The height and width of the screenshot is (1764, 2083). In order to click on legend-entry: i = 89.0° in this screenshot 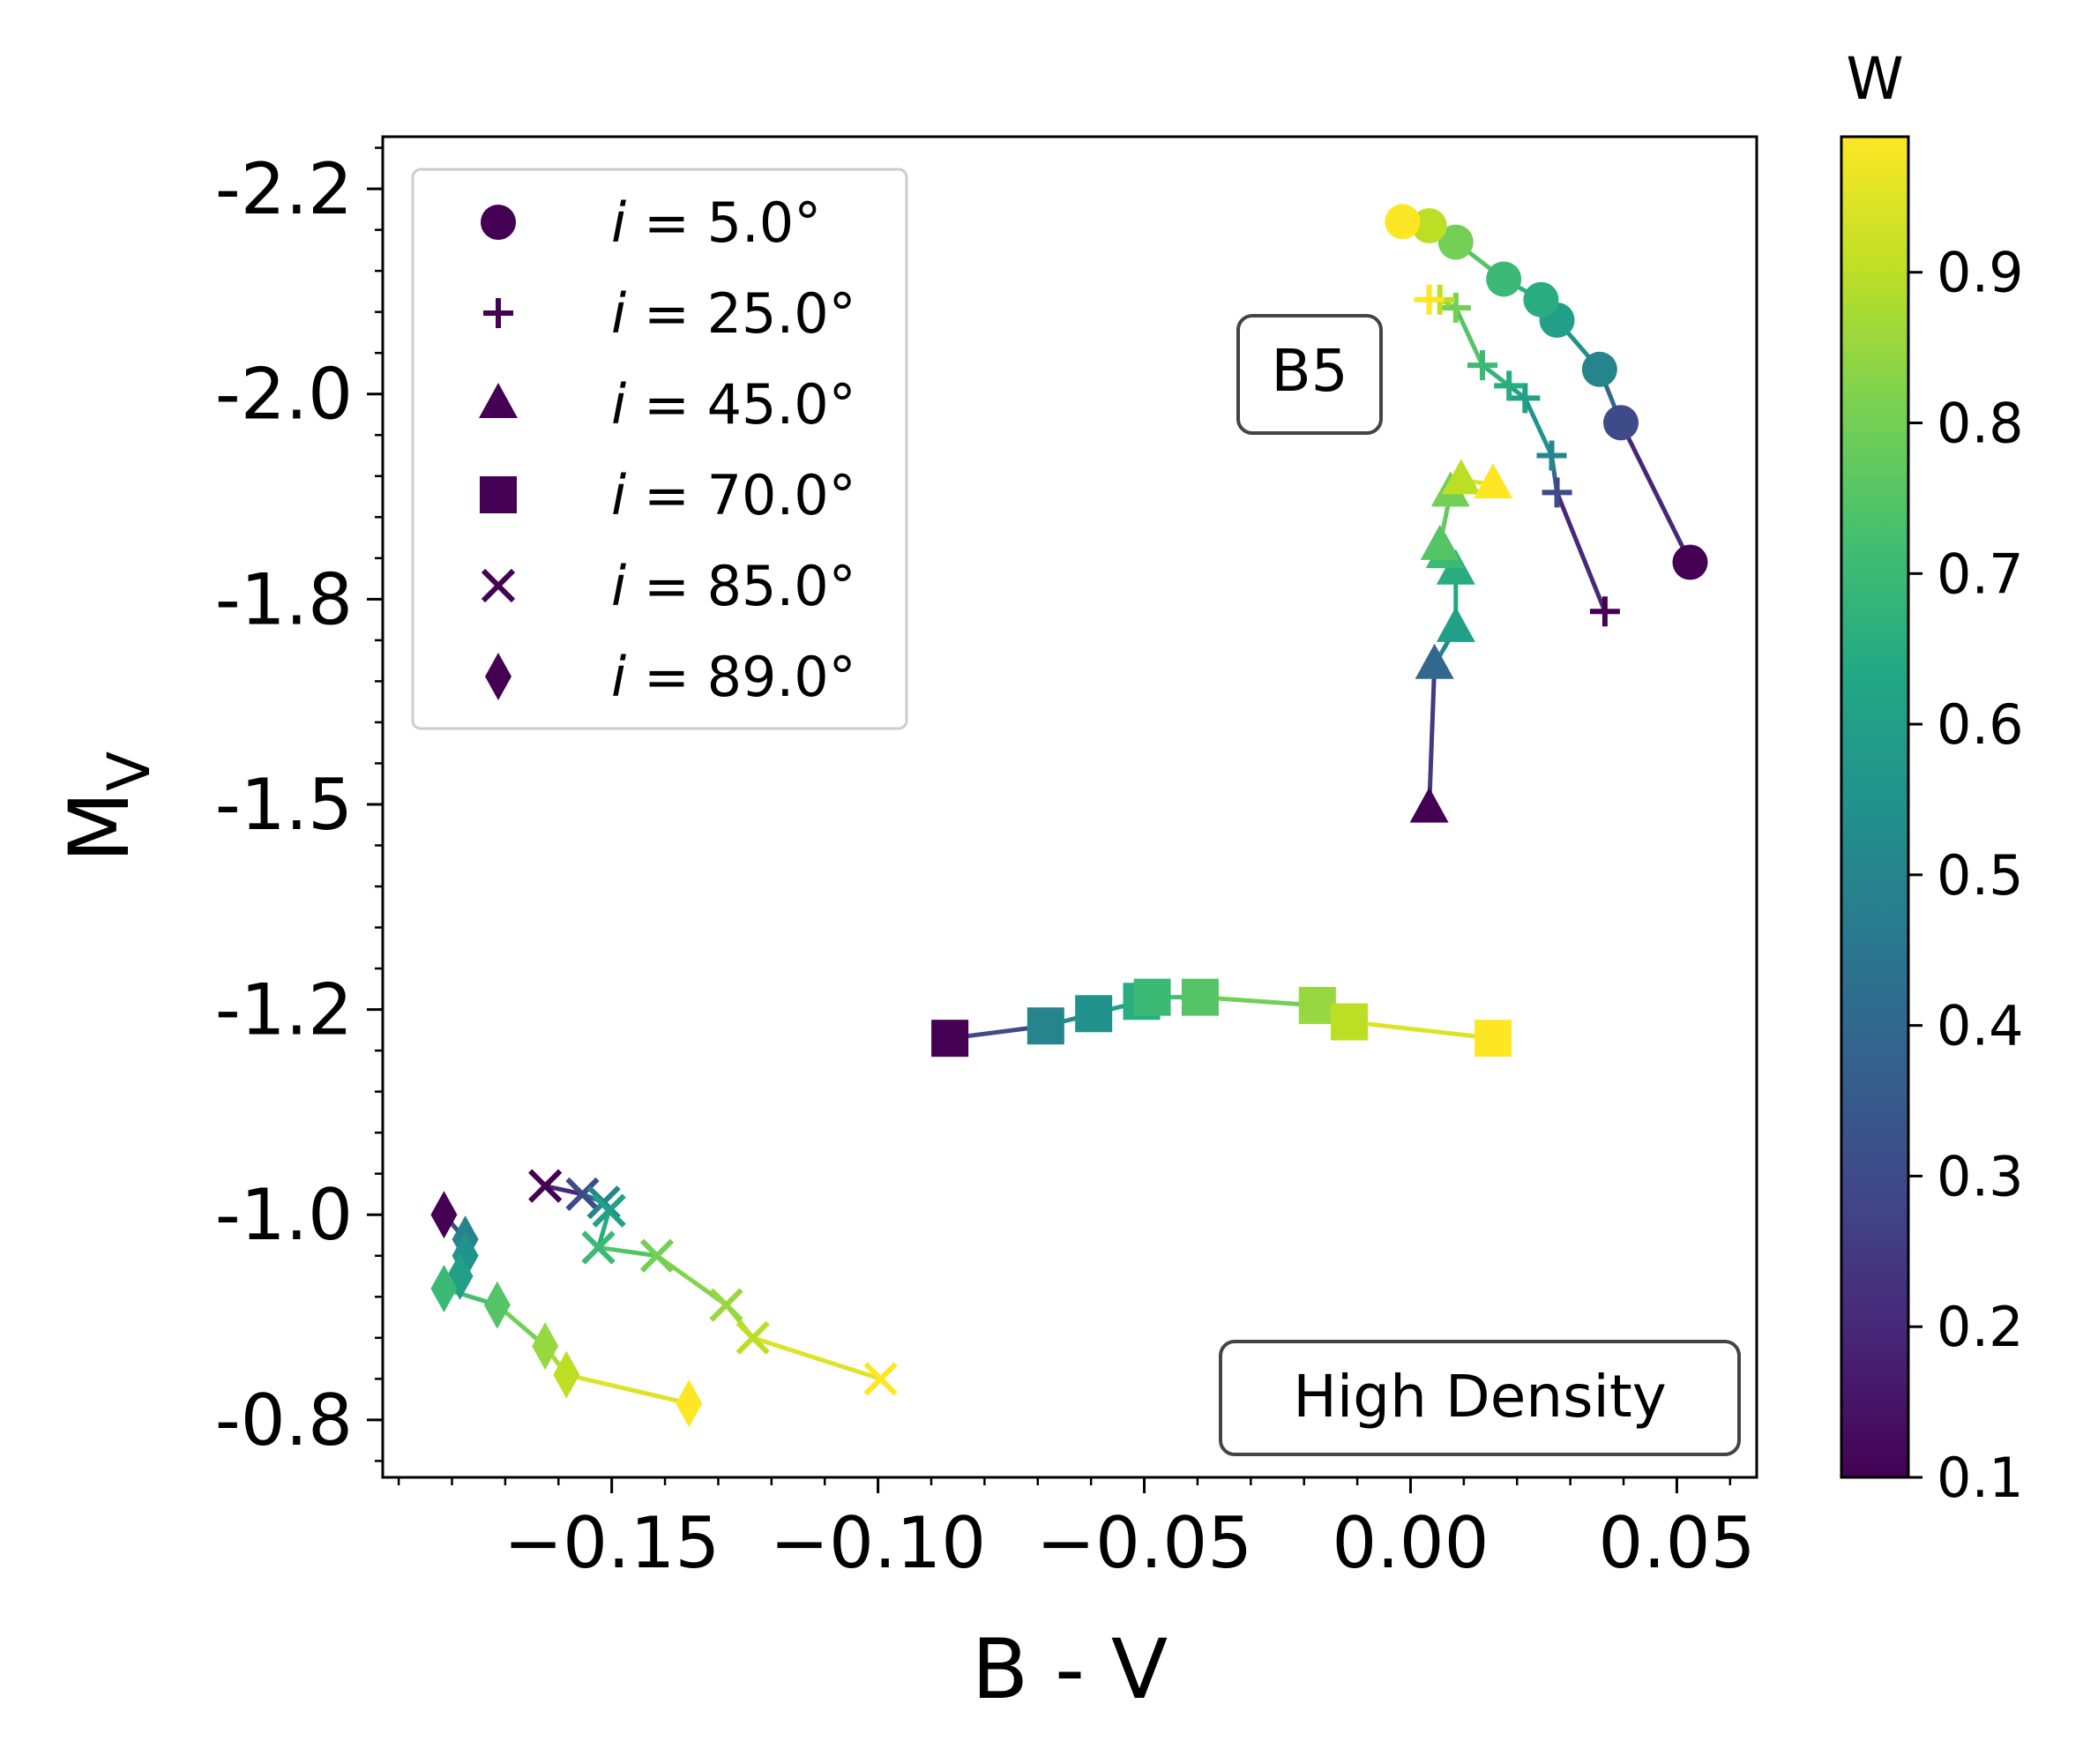, I will do `click(671, 677)`.